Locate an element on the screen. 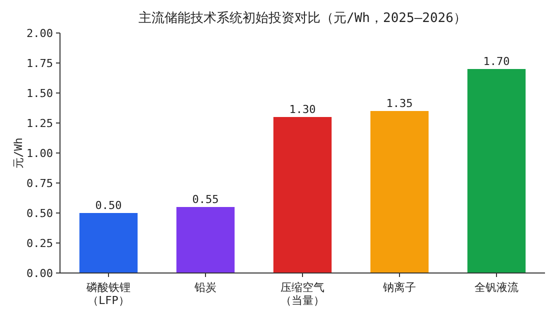 The height and width of the screenshot is (321, 557). data-label: 1.30 is located at coordinates (302, 109).